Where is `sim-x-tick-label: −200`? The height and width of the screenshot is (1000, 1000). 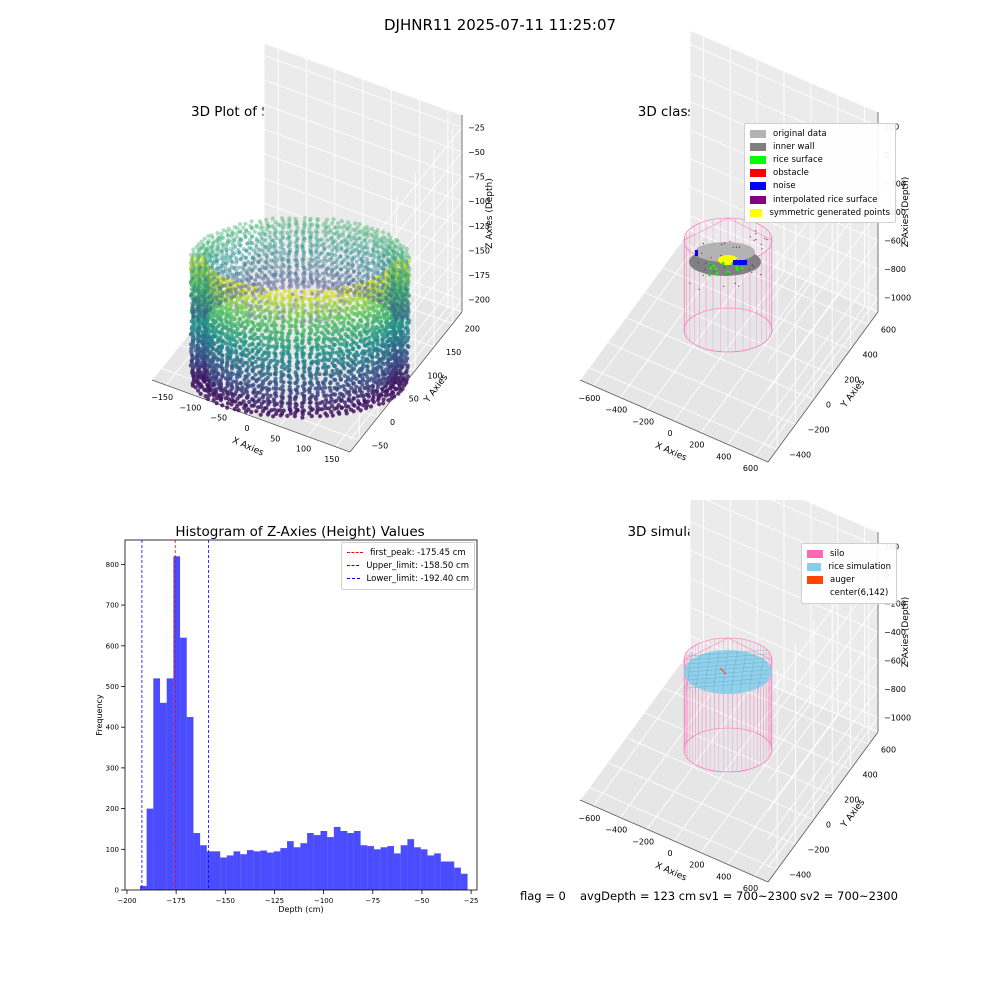
sim-x-tick-label: −200 is located at coordinates (643, 841).